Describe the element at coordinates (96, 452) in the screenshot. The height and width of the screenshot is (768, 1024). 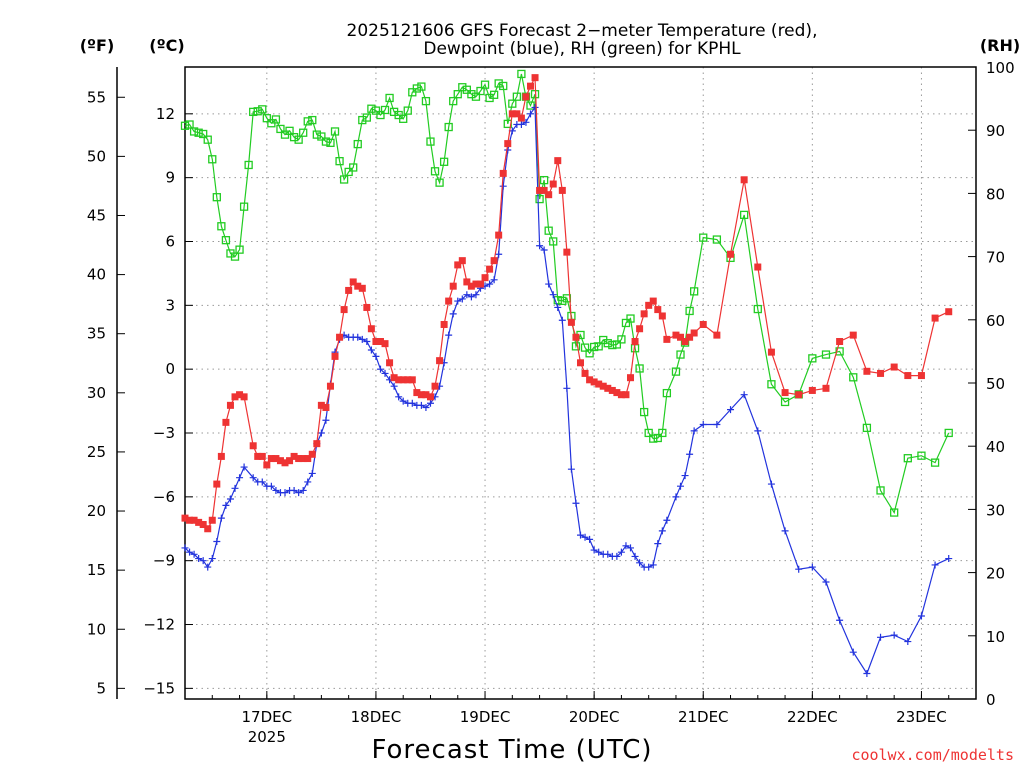
I see `fahrenheit-tick-label: 25` at that location.